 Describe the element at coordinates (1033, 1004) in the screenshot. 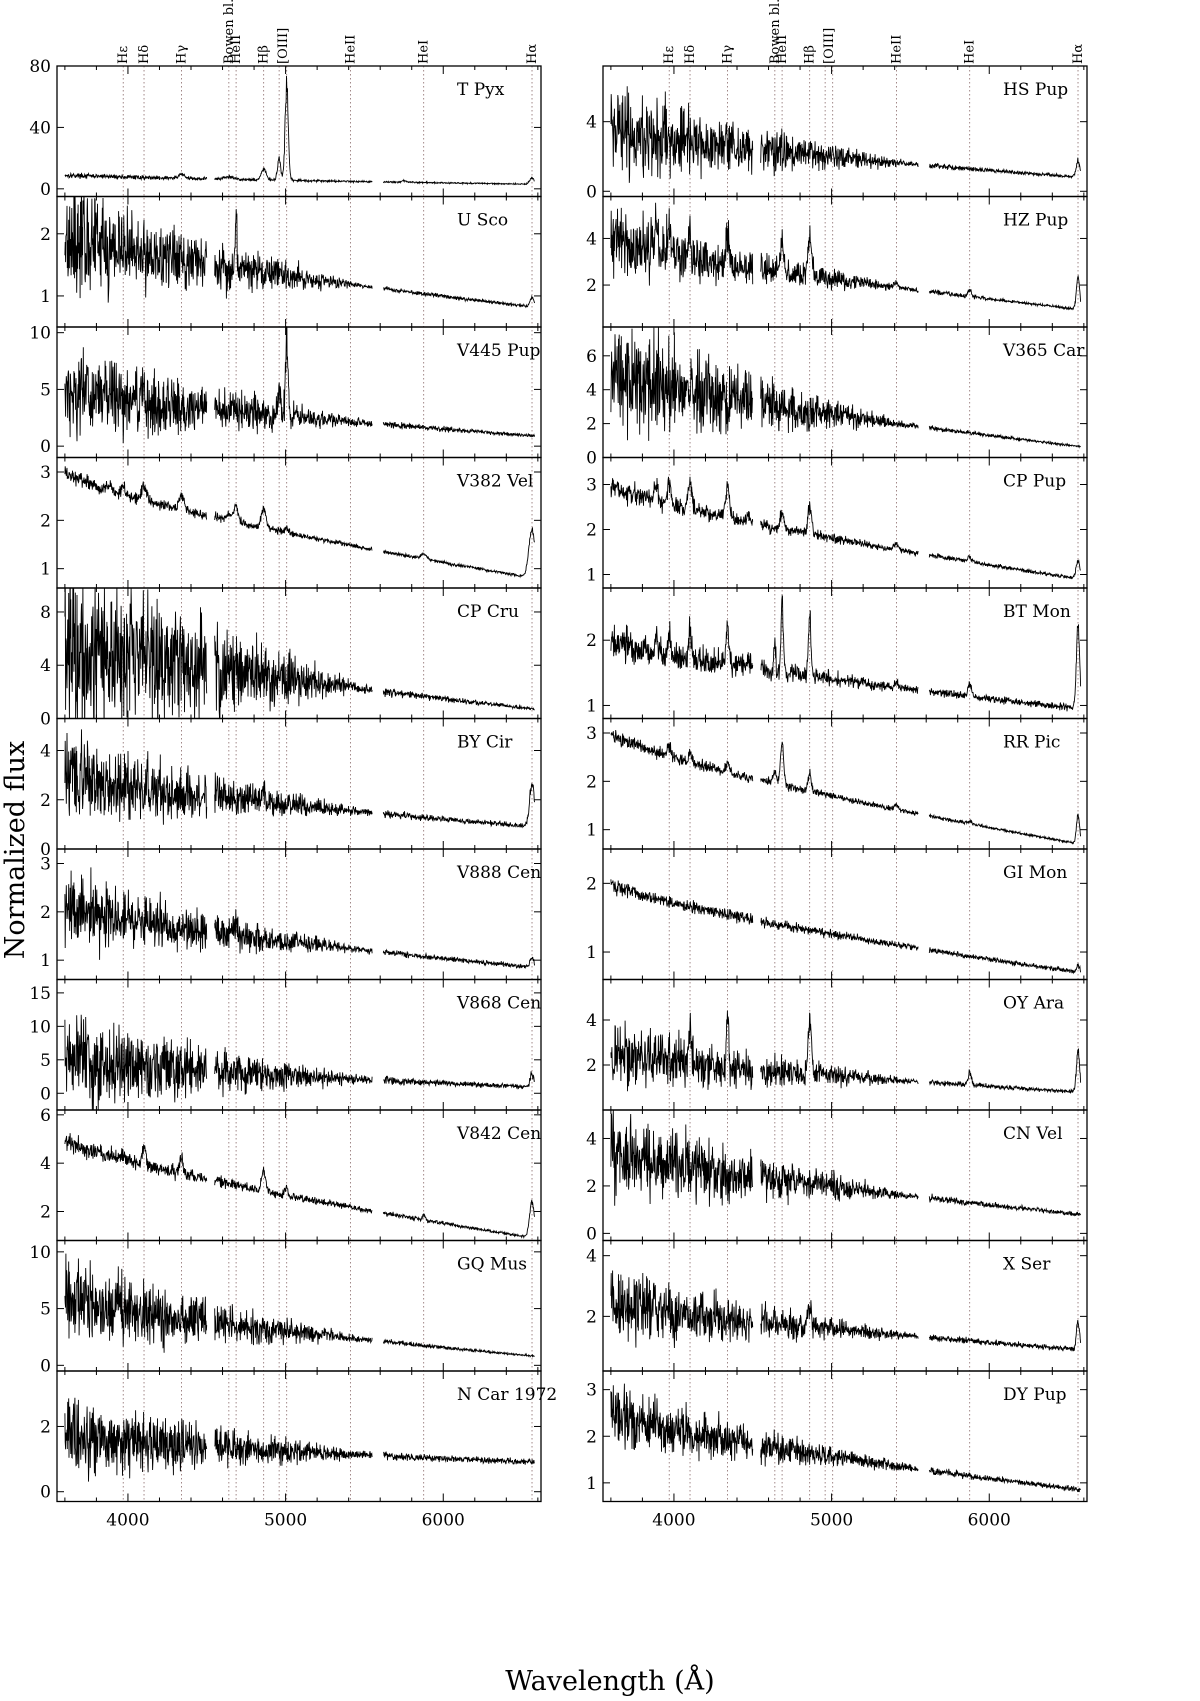

I see `star-name-label: OY Ara` at that location.